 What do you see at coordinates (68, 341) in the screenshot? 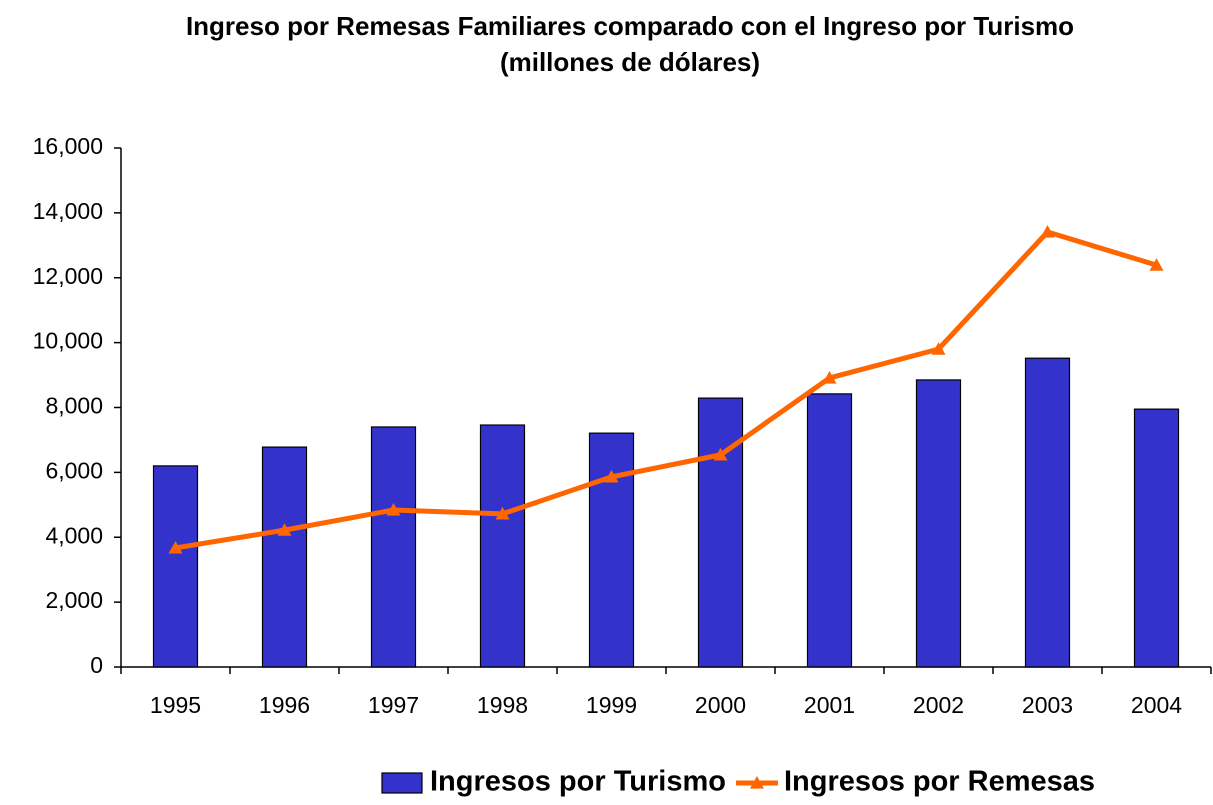
I see `y-tick-label: 10,000` at bounding box center [68, 341].